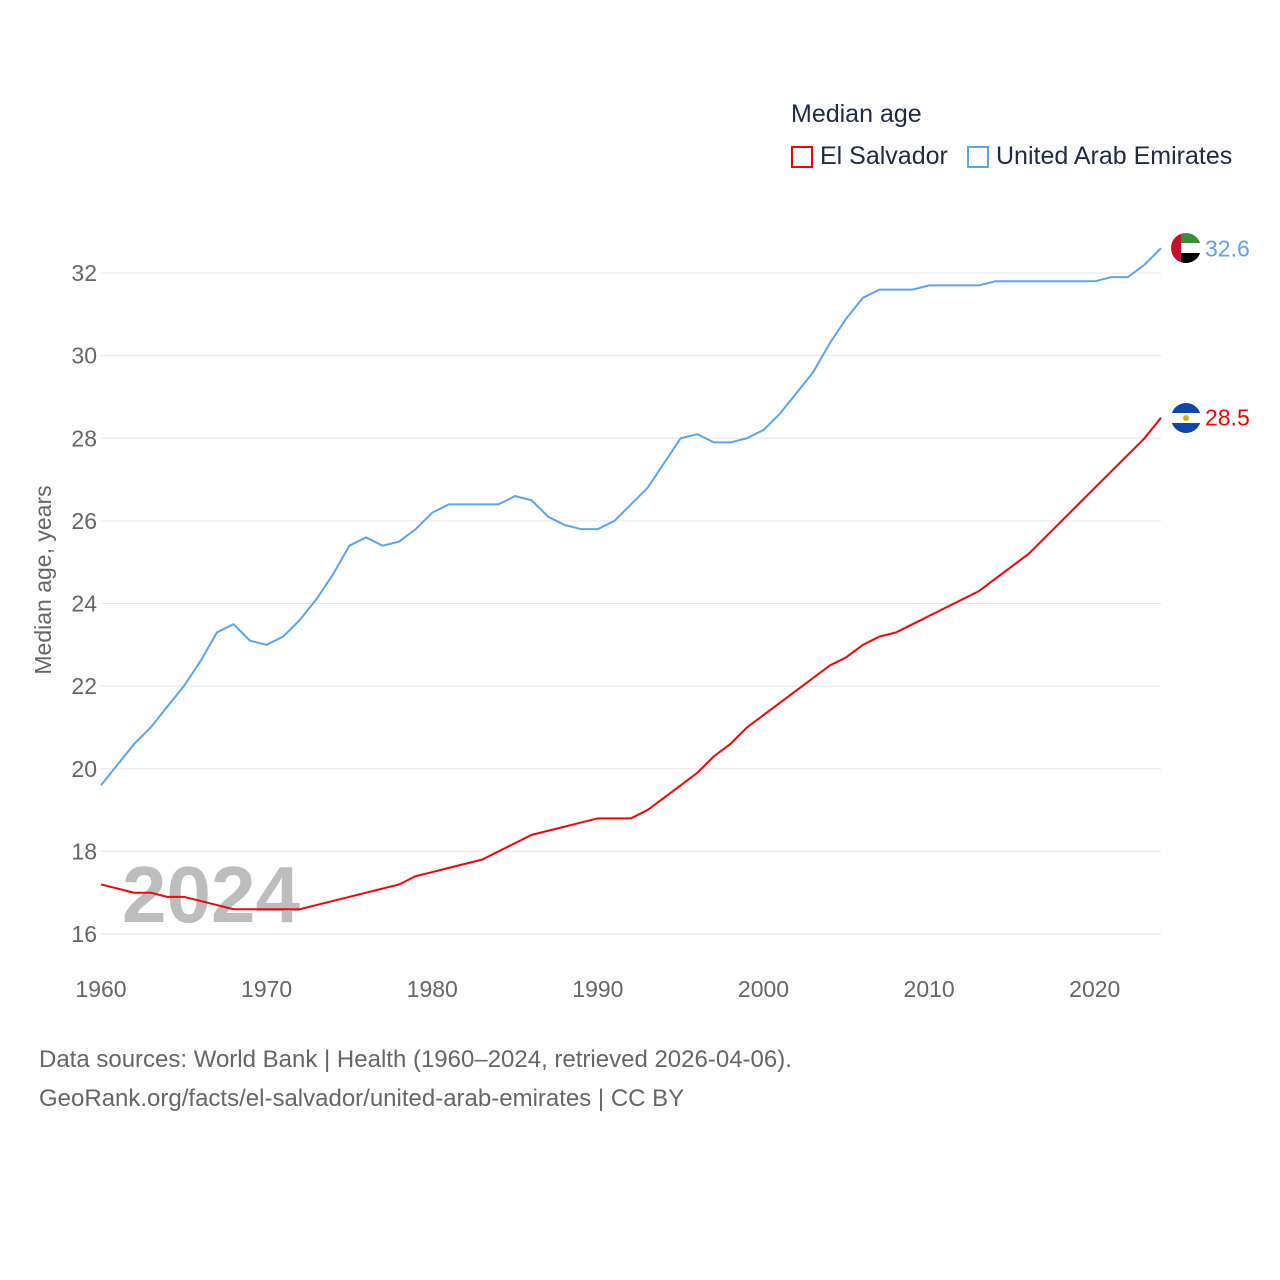 The width and height of the screenshot is (1280, 1280). What do you see at coordinates (84, 769) in the screenshot?
I see `y-tick-label: 20` at bounding box center [84, 769].